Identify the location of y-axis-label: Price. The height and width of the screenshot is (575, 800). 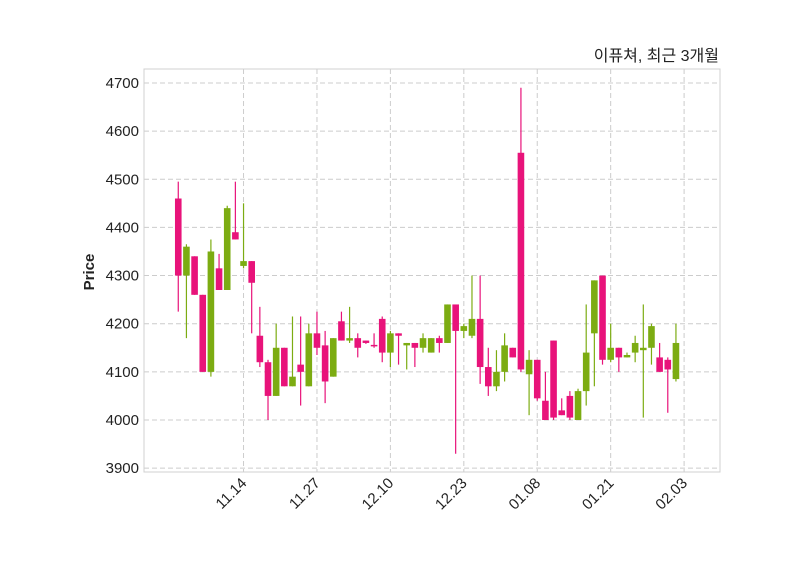
(89, 272).